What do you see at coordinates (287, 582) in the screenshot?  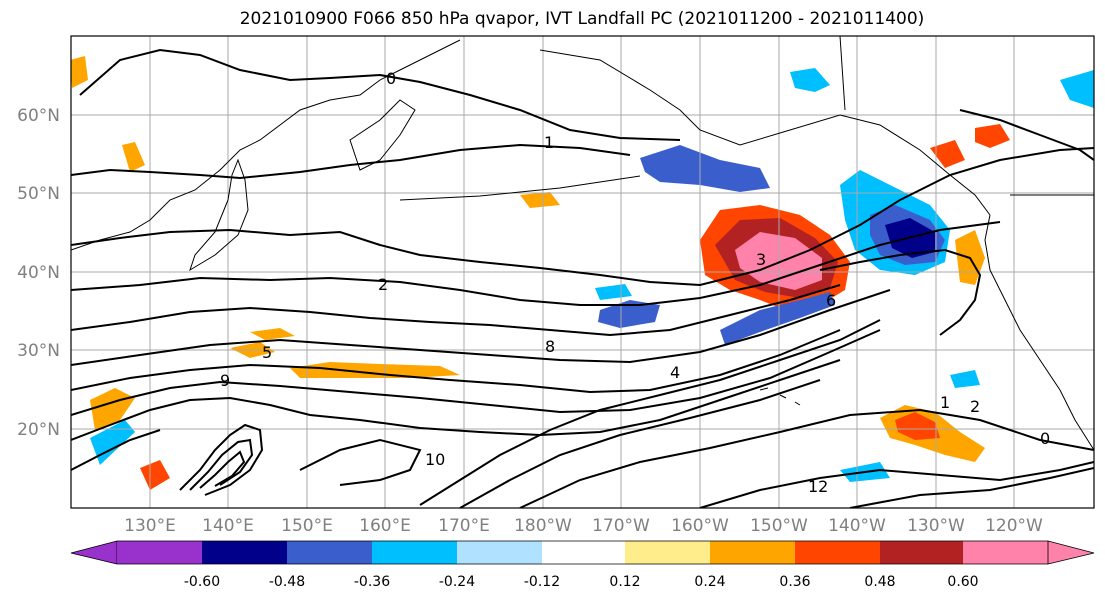 I see `colorbar-tick-label: -0.48` at bounding box center [287, 582].